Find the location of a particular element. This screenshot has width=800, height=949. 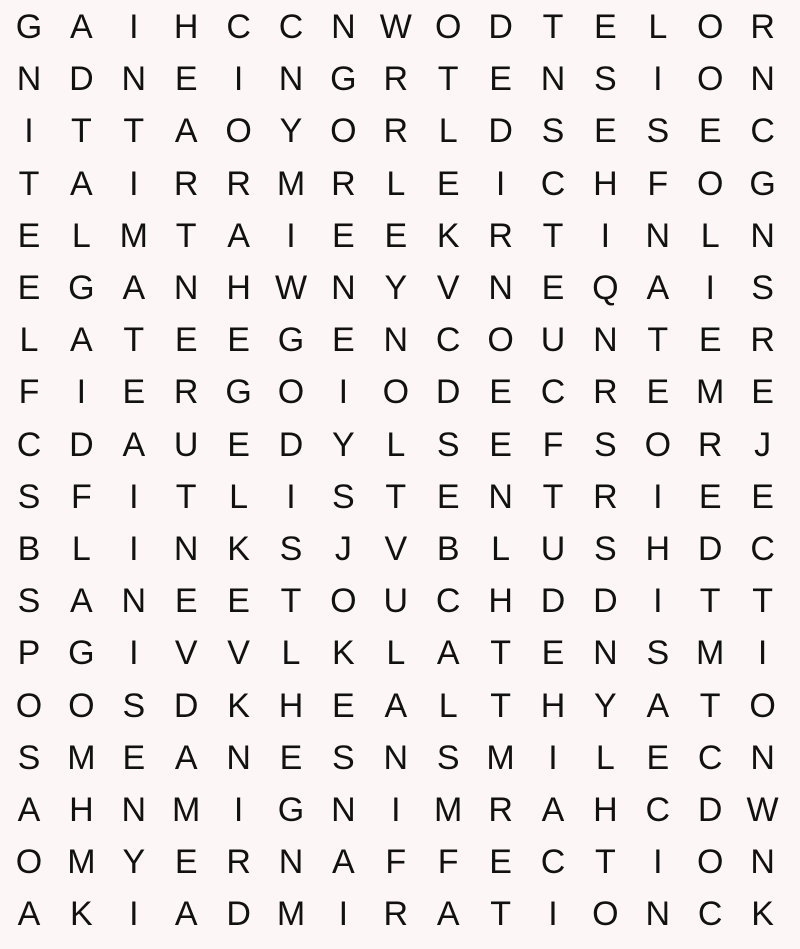

letter-cell: G is located at coordinates (343, 79).